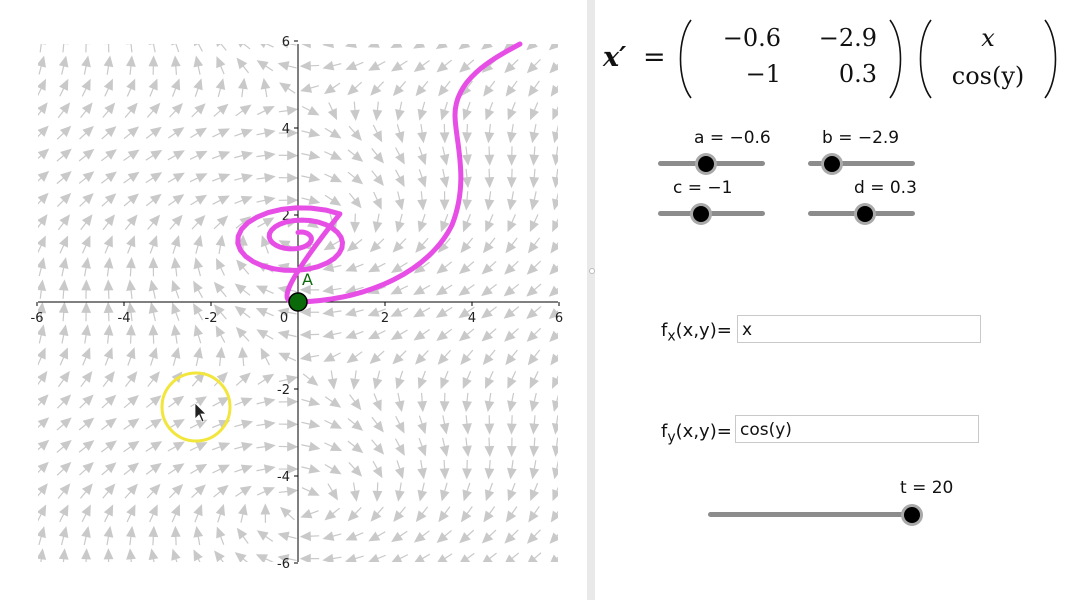 This screenshot has height=600, width=1070. Describe the element at coordinates (810, 514) in the screenshot. I see `t-slider-track` at that location.